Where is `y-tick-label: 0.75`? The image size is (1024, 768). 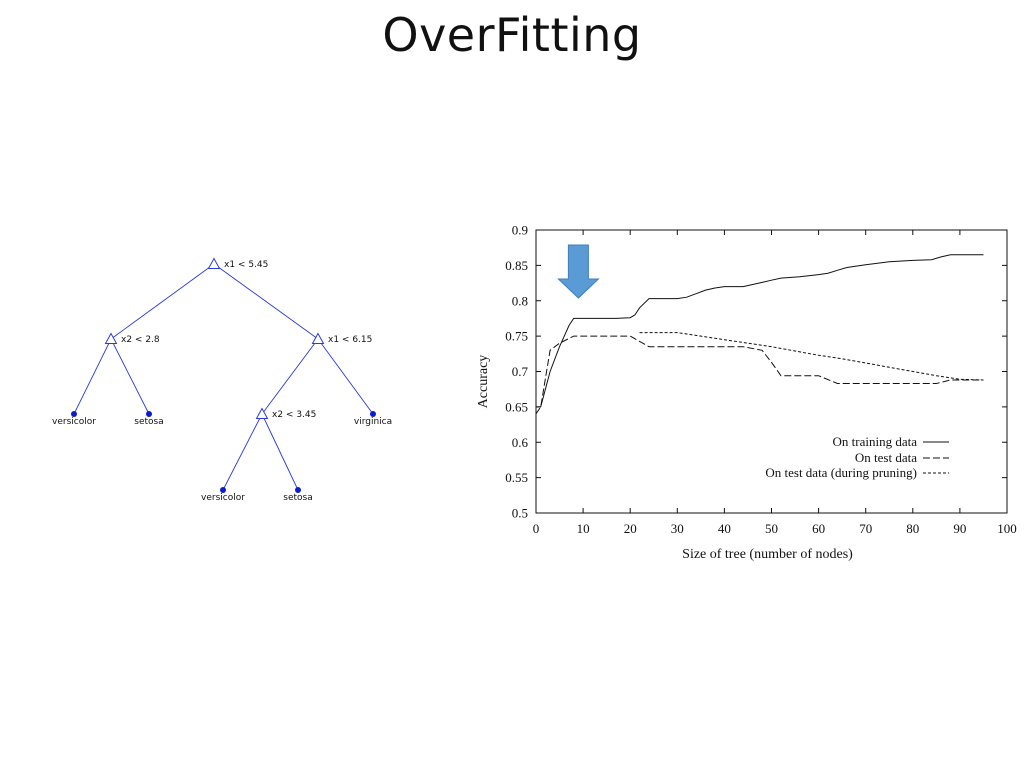
y-tick-label: 0.75 is located at coordinates (516, 336).